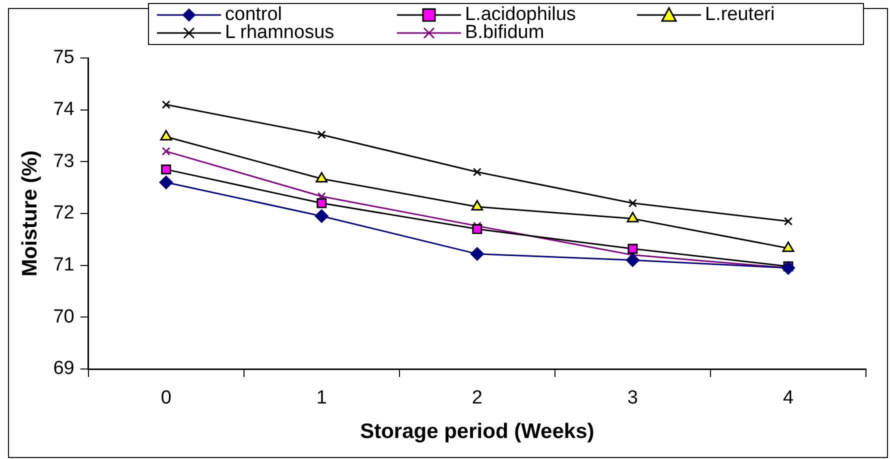  Describe the element at coordinates (477, 398) in the screenshot. I see `x-tick-label: 2` at that location.